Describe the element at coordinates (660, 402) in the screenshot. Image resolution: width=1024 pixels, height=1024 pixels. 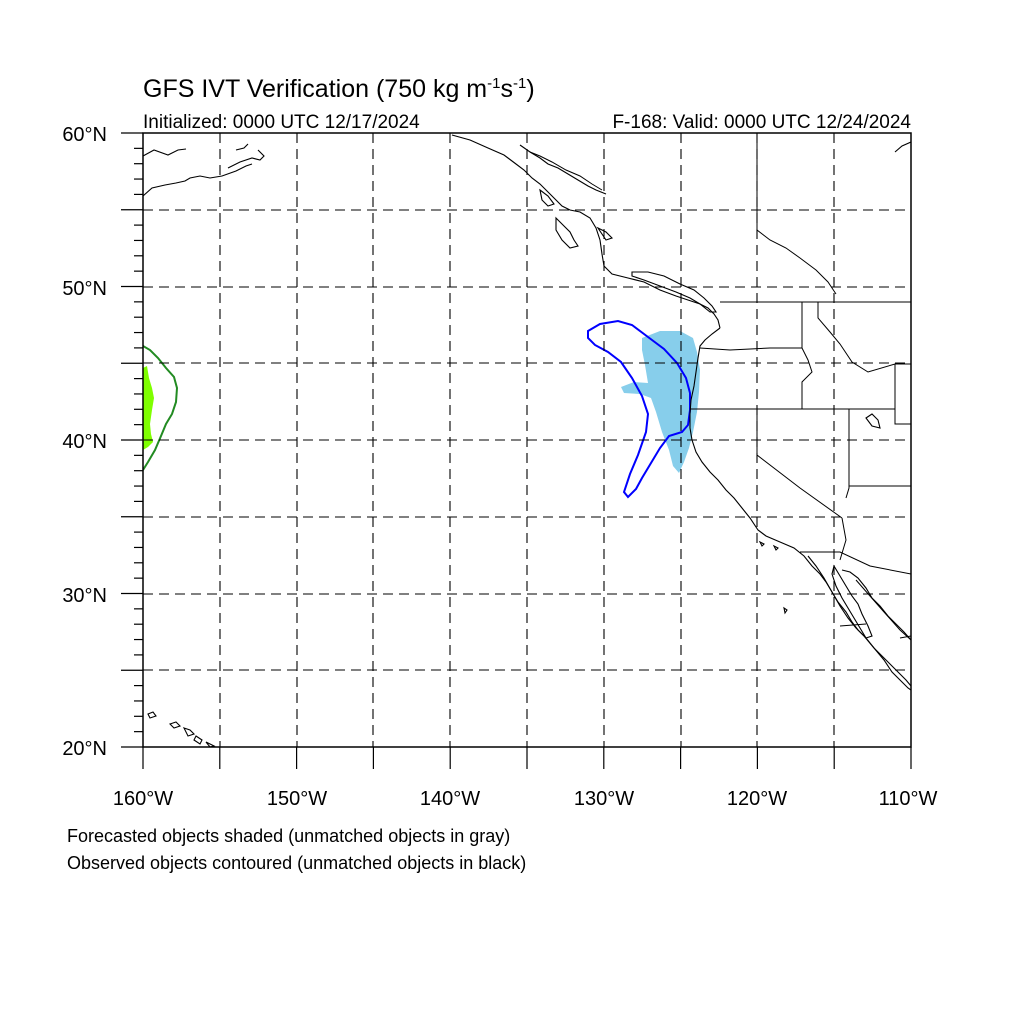
I see `forecast-object-east` at that location.